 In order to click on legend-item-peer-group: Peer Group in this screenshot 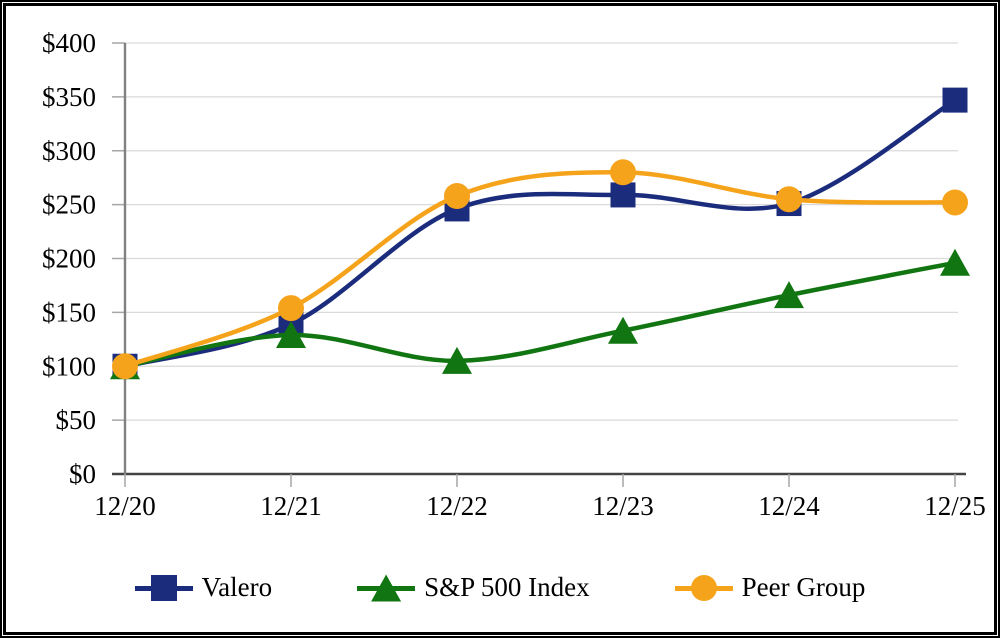, I will do `click(770, 588)`.